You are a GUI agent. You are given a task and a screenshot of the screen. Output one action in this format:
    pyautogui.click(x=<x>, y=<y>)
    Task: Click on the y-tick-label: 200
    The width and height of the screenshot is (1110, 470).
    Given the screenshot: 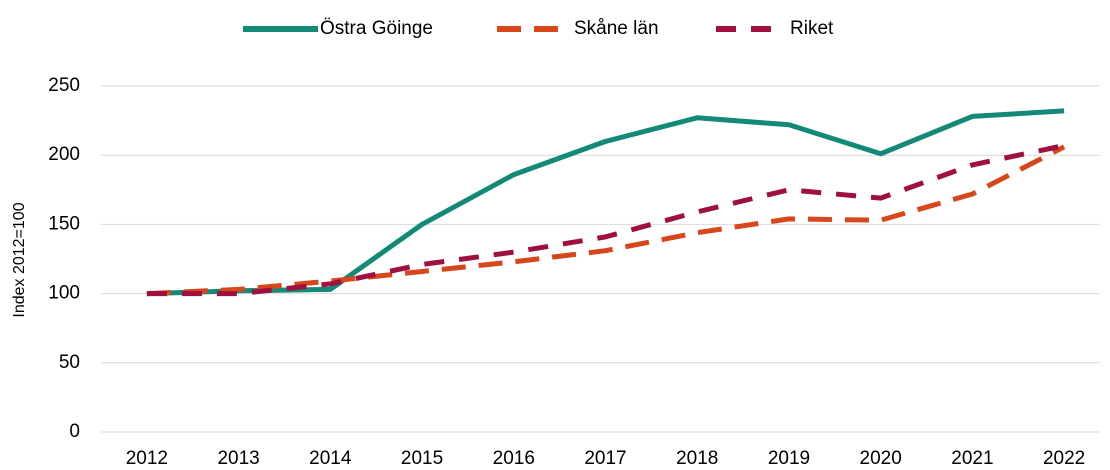 What is the action you would take?
    pyautogui.click(x=64, y=154)
    